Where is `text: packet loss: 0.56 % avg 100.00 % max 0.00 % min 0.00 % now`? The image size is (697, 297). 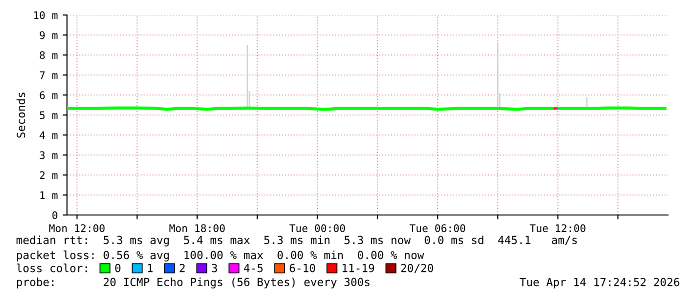
text: packet loss: 0.56 % avg 100.00 % max 0.00 % min 0.00 % now is located at coordinates (220, 256).